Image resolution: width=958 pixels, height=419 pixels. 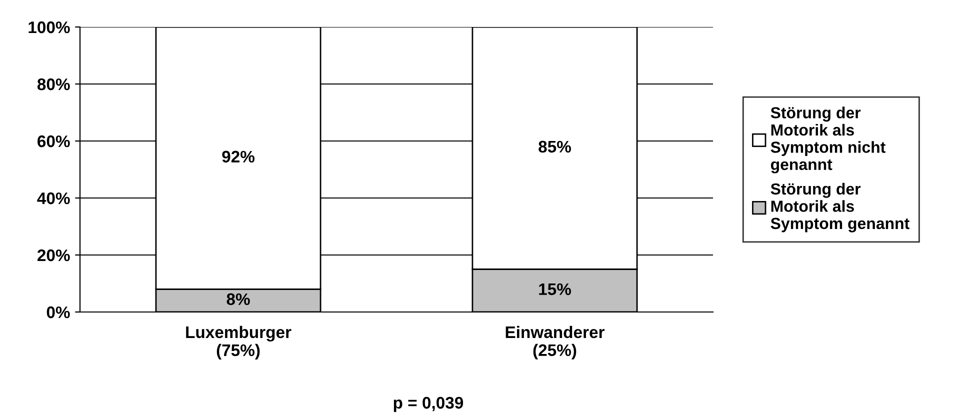 I want to click on y-tick-label: 0%, so click(x=58, y=312).